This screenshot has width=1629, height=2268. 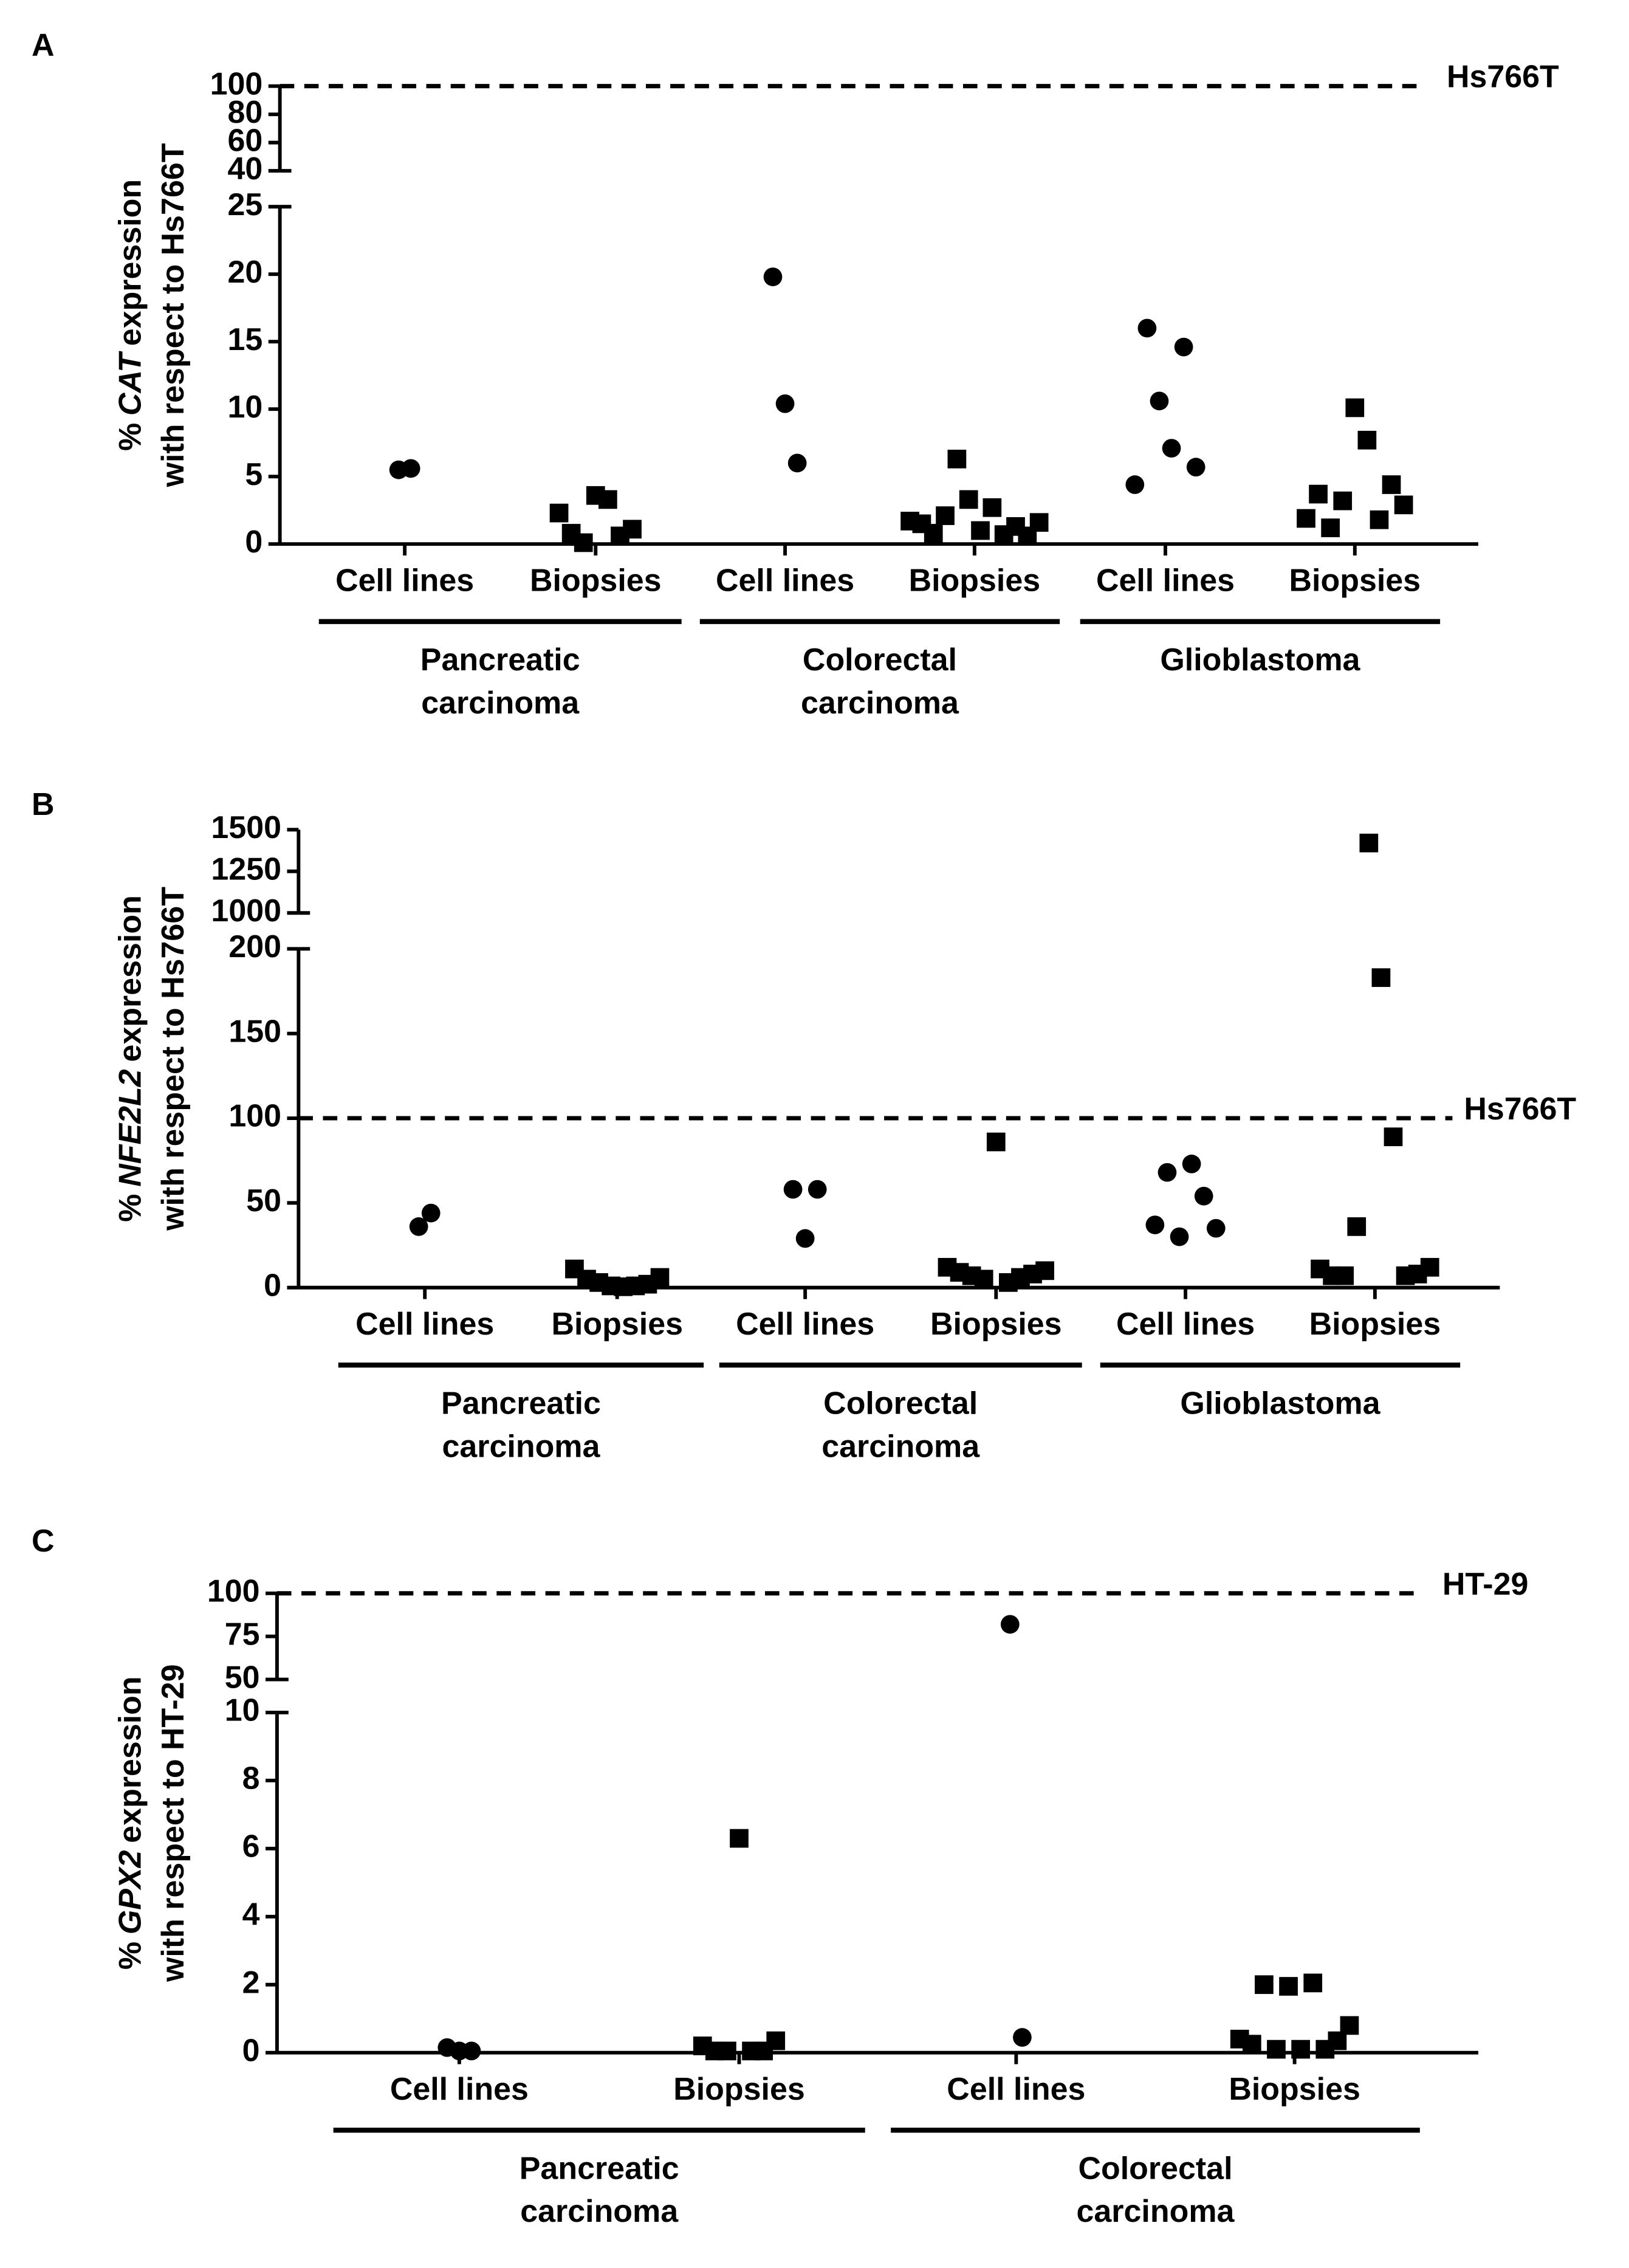 What do you see at coordinates (1485, 1585) in the screenshot?
I see `reference-label: HT-29` at bounding box center [1485, 1585].